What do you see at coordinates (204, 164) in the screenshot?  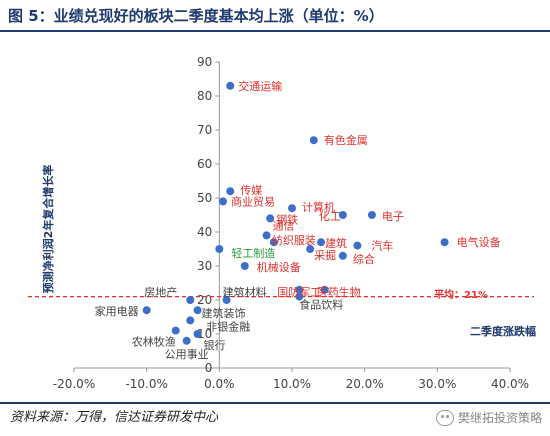 I see `y-tick-label: 60` at bounding box center [204, 164].